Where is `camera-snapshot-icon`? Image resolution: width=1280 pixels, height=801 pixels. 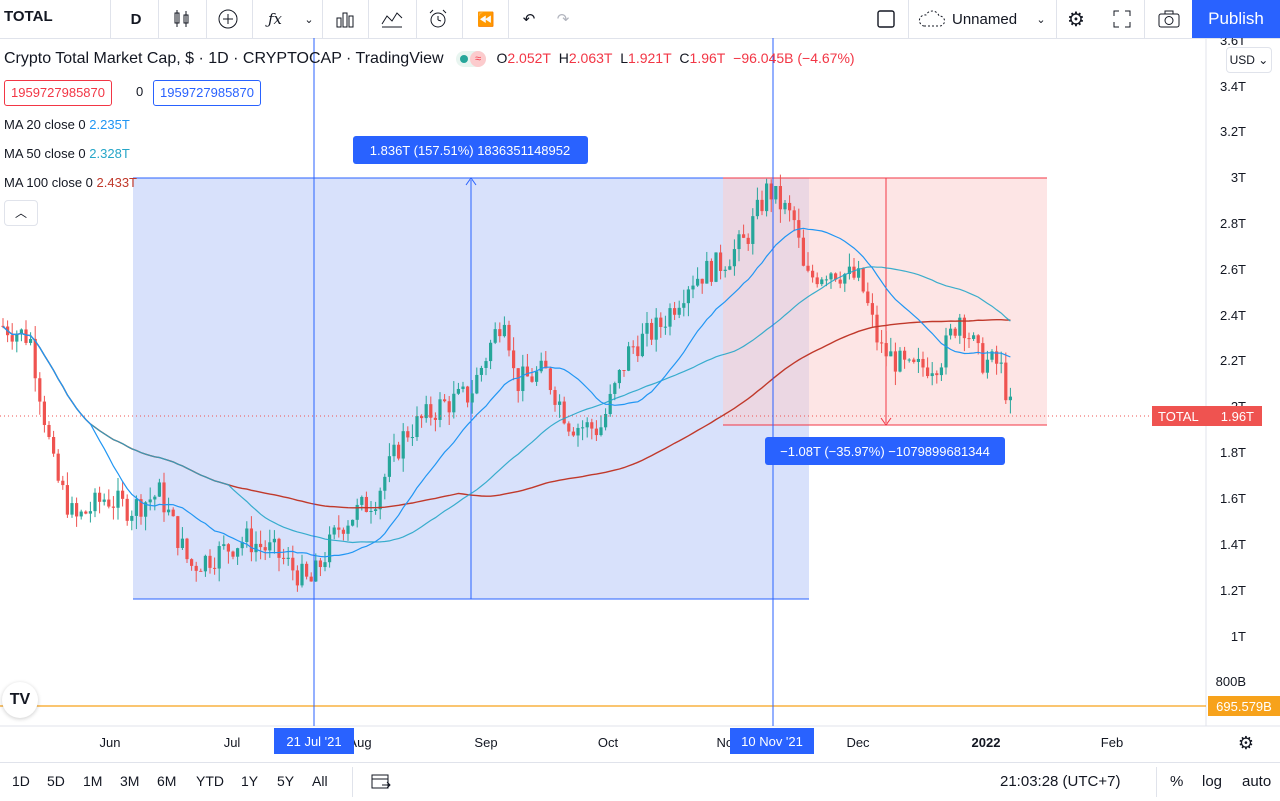 camera-snapshot-icon is located at coordinates (1169, 19).